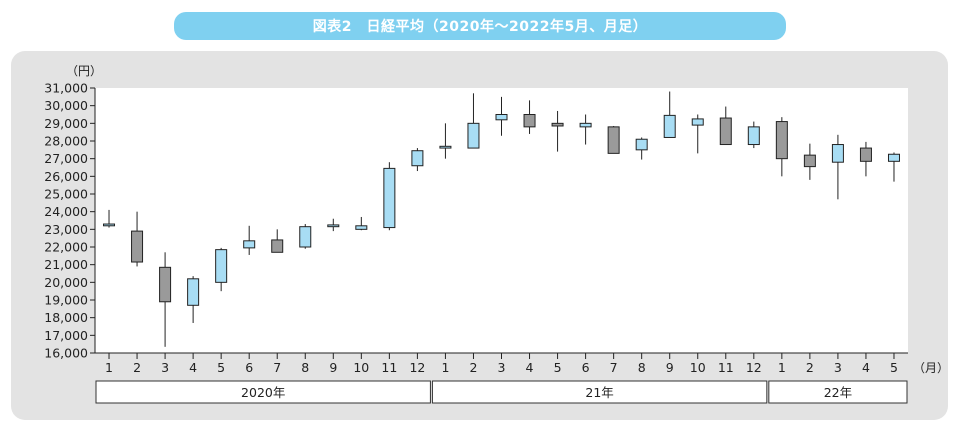 This screenshot has height=433, width=960. I want to click on y-tick-label: 16,000, so click(66, 353).